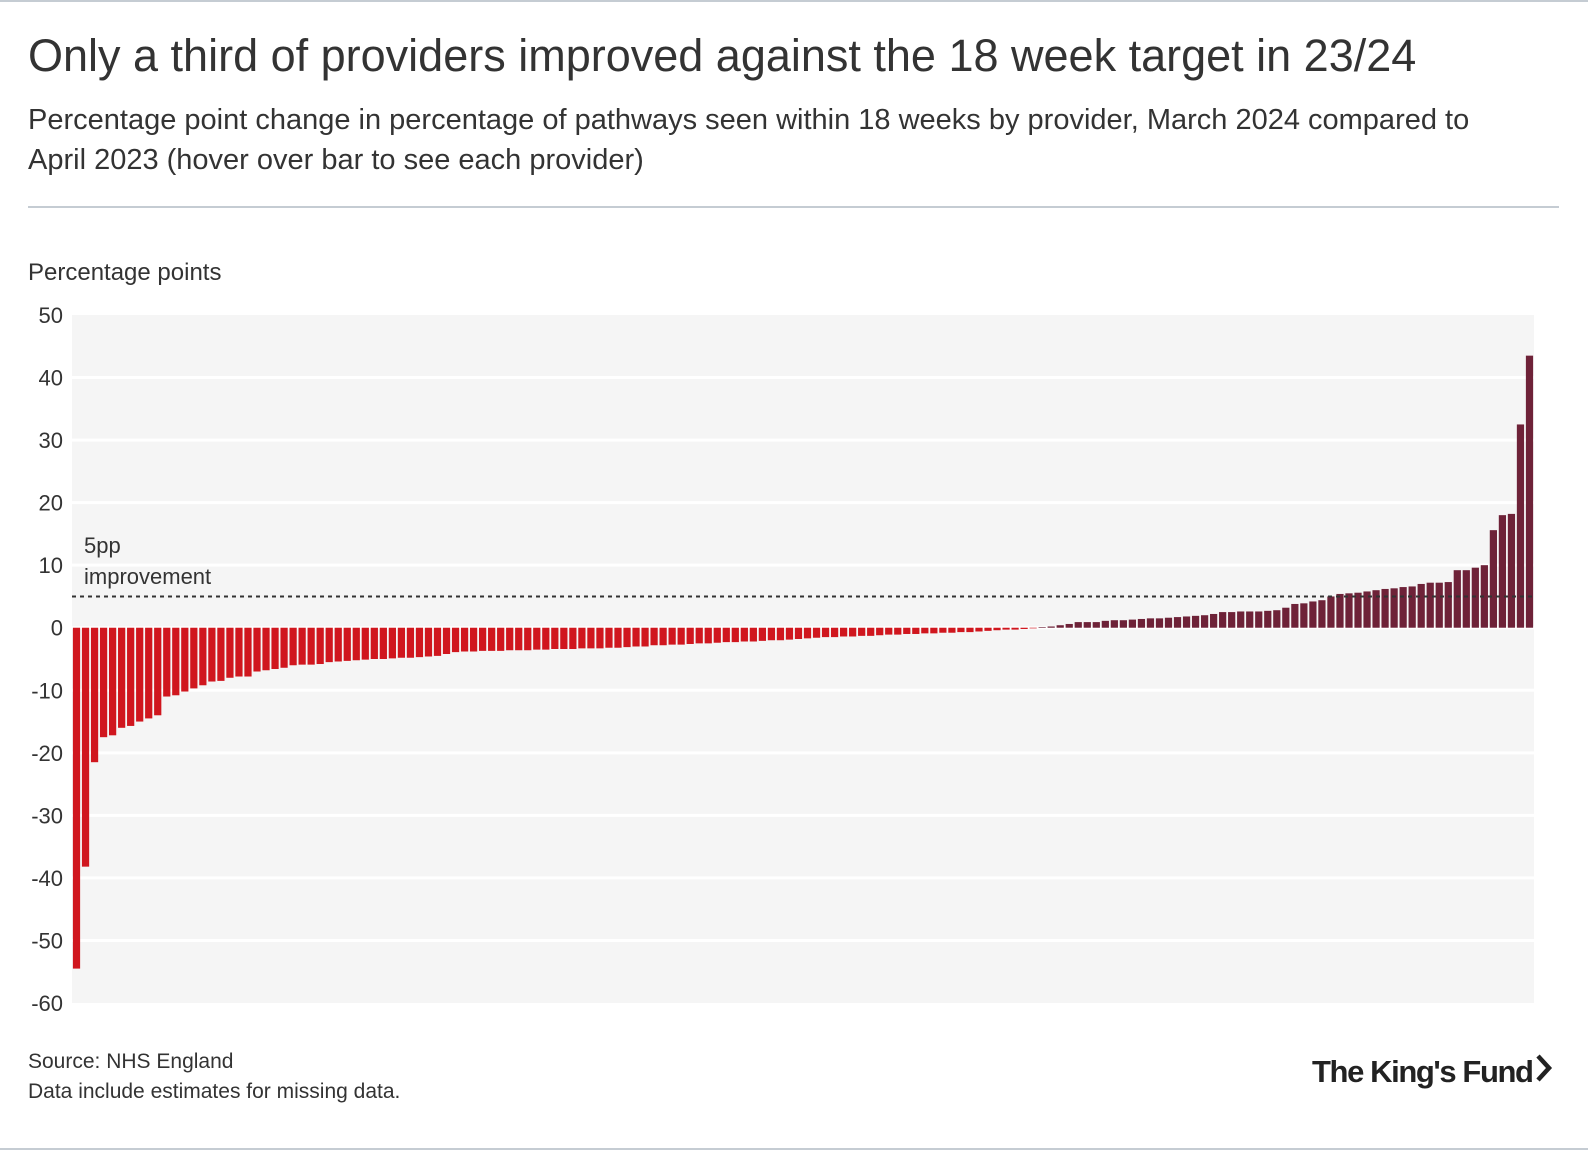 The width and height of the screenshot is (1588, 1150). Describe the element at coordinates (1432, 1072) in the screenshot. I see `kings-fund-logo: The King's Fund` at that location.